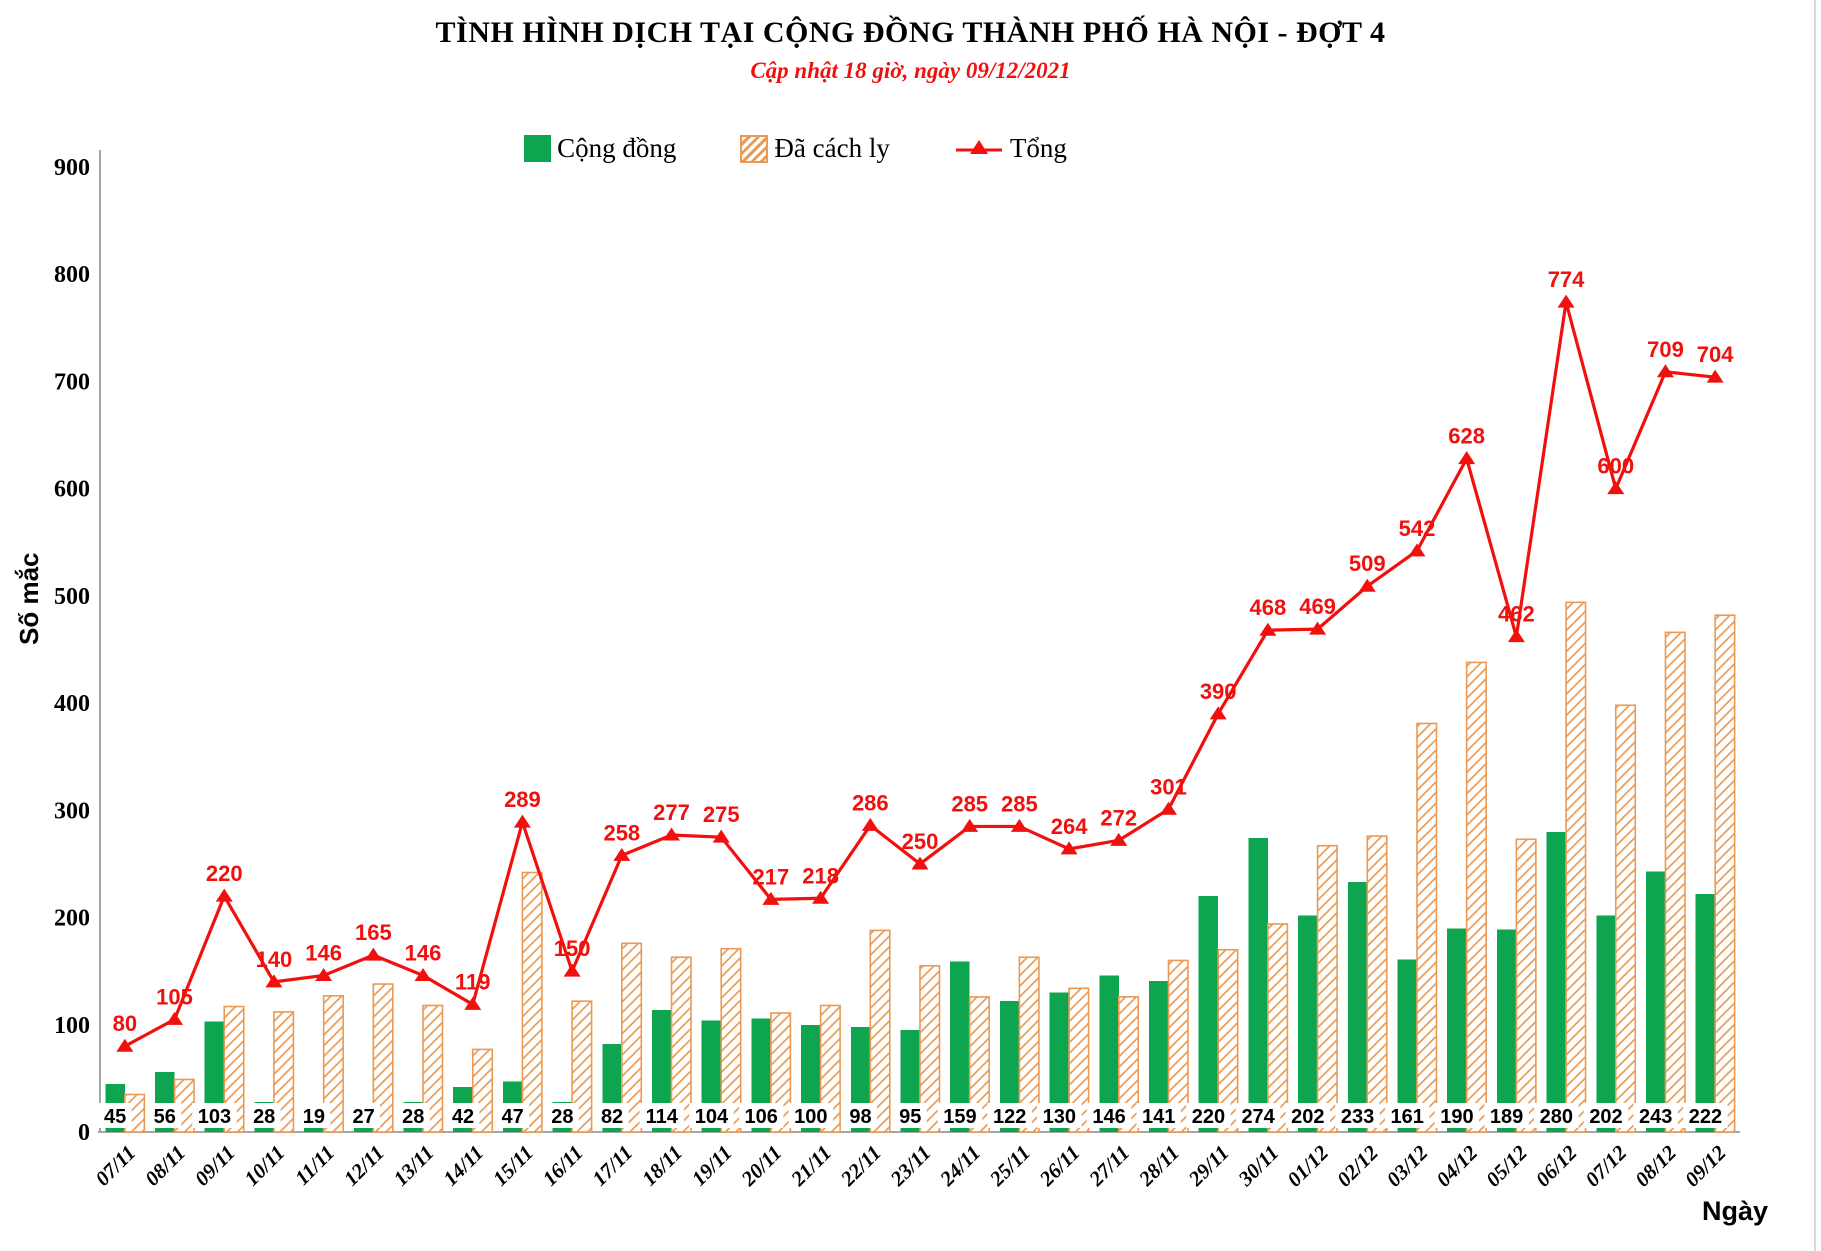 Image resolution: width=1821 pixels, height=1251 pixels. I want to click on tong-value-label: 275, so click(721, 814).